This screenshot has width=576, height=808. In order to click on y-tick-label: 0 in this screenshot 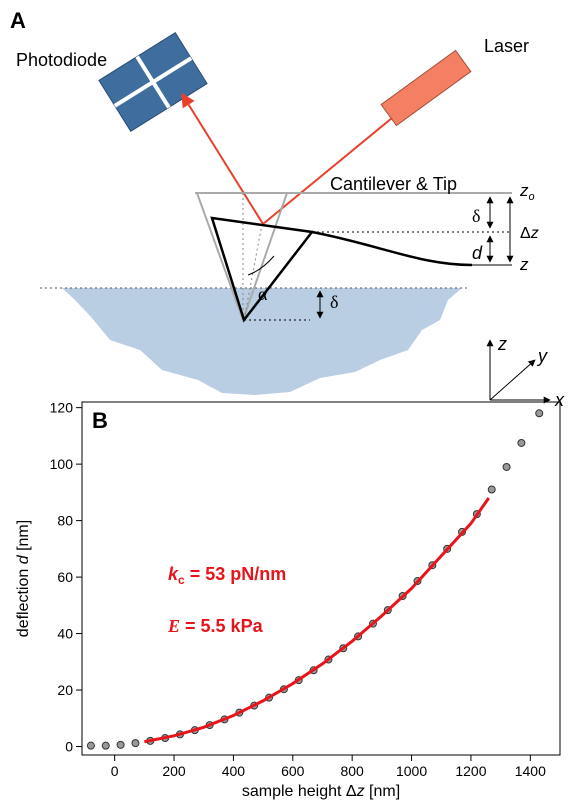, I will do `click(69, 747)`.